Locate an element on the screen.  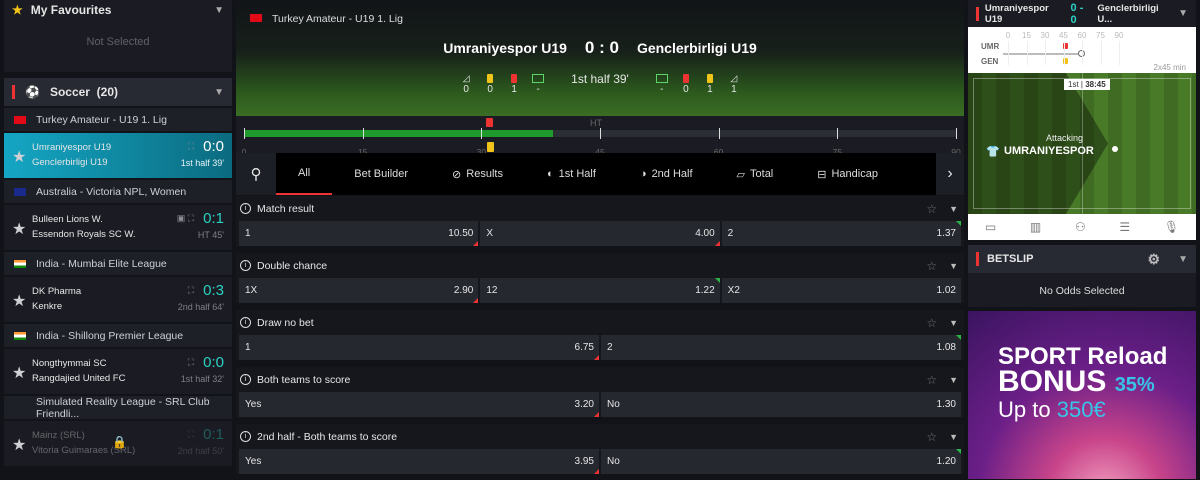
lineups-icon: ⚇ is located at coordinates (1080, 227).